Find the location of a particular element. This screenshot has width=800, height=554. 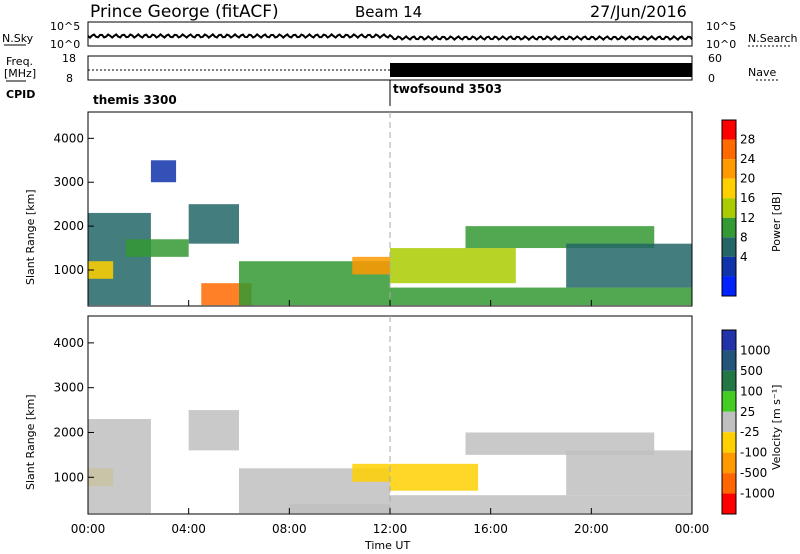

nave-tick-bottom: 0 is located at coordinates (711, 78).